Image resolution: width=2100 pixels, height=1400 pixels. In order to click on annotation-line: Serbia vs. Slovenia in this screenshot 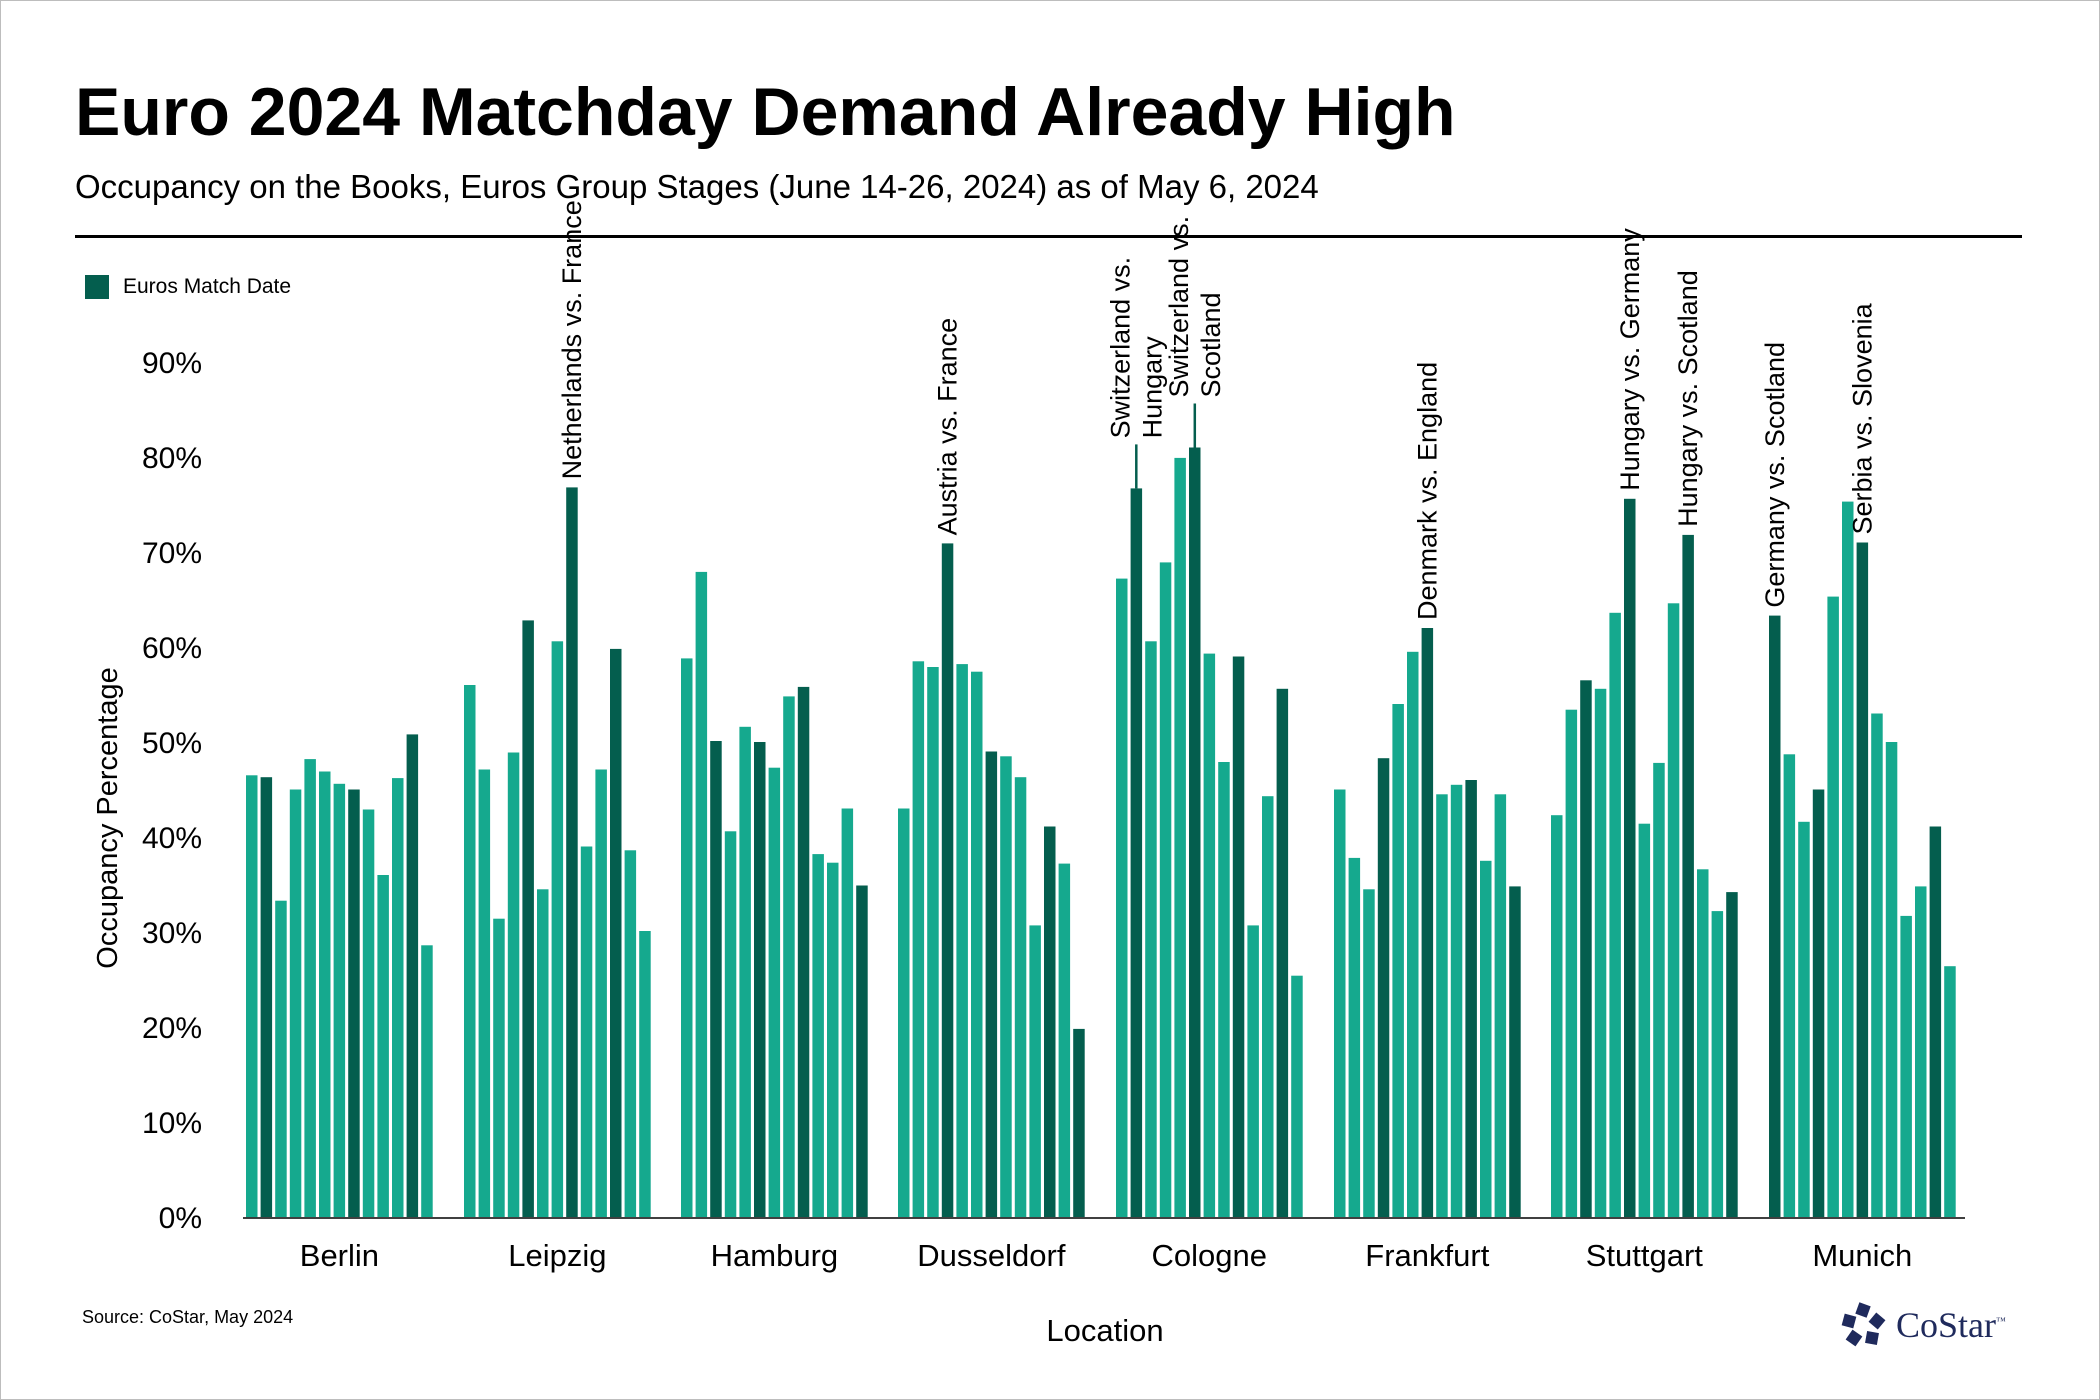, I will do `click(1862, 418)`.